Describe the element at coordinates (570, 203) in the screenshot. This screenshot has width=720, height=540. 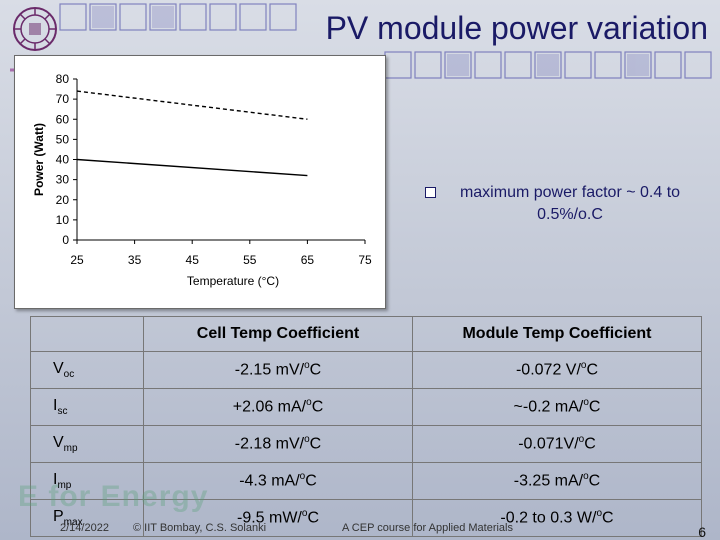
I see `bullet-text: maximum power factor ~ 0.4 to 0.5%/o.C` at that location.